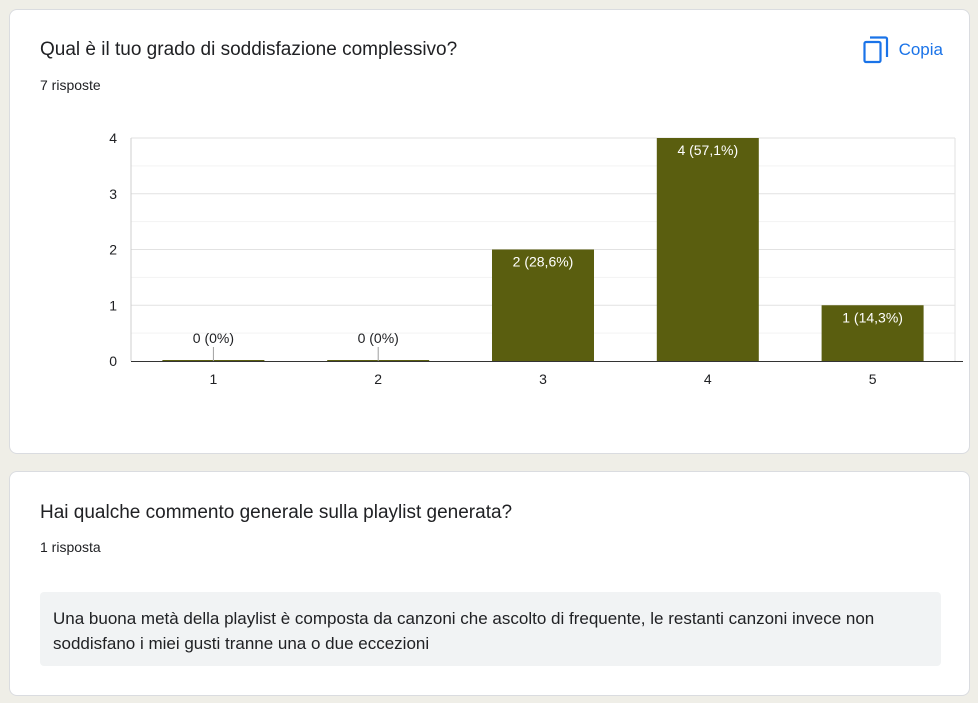 The image size is (978, 703). What do you see at coordinates (920, 49) in the screenshot?
I see `copy-label: Copia` at bounding box center [920, 49].